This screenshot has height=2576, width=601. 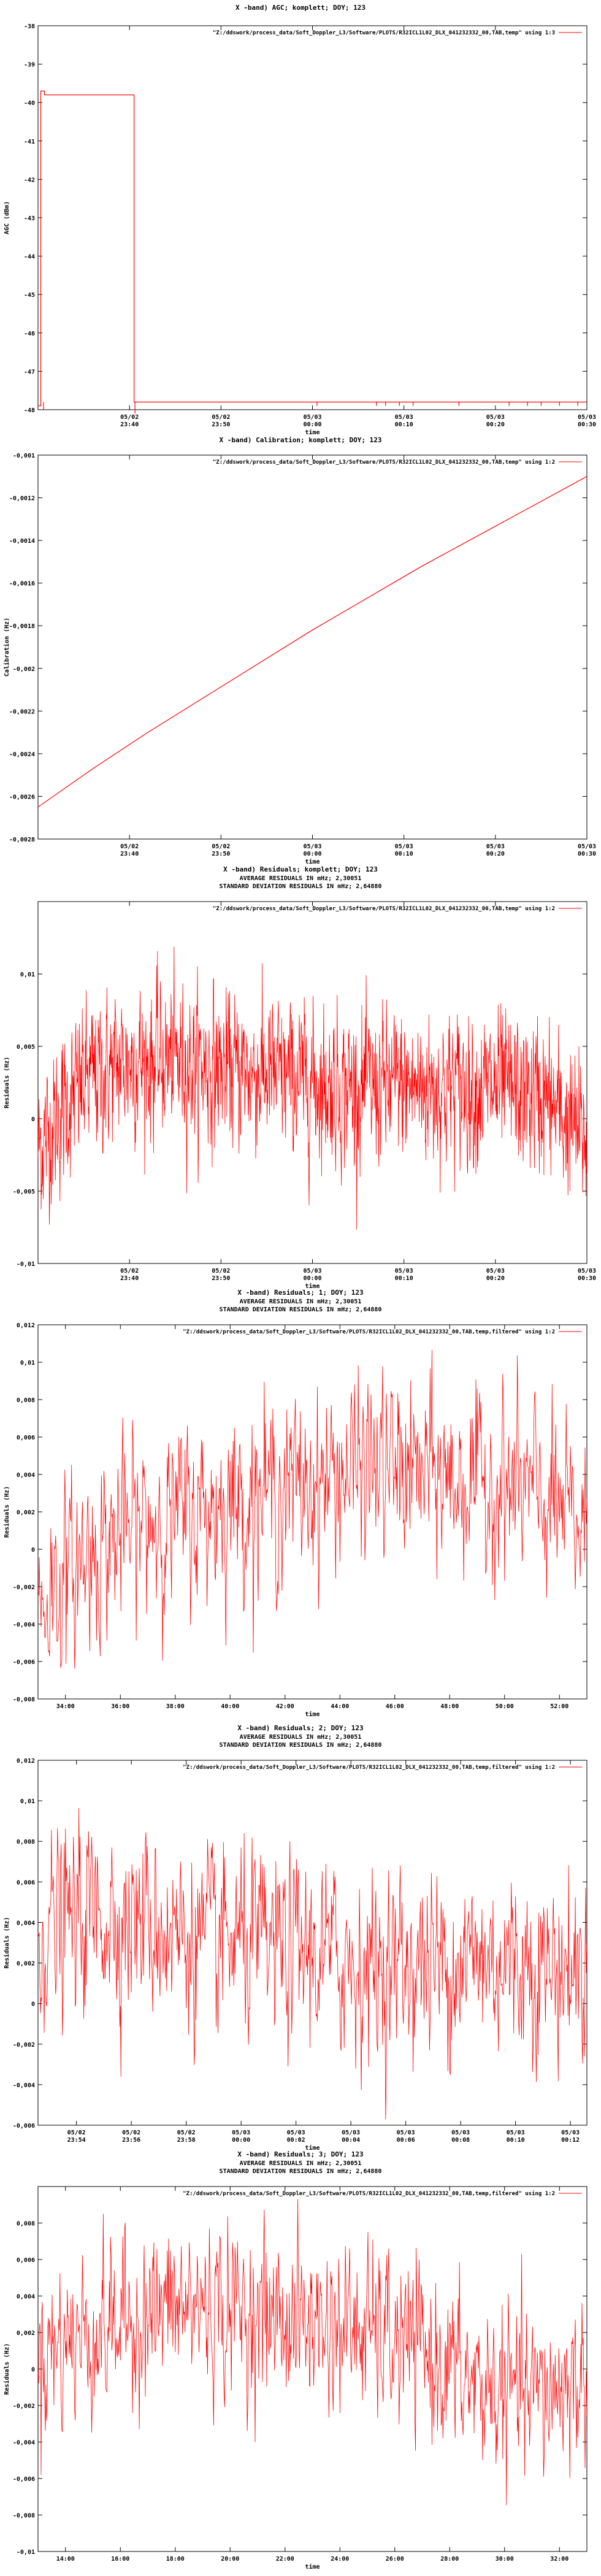 What do you see at coordinates (22, 626) in the screenshot?
I see `y-tick-label: -0,0018` at bounding box center [22, 626].